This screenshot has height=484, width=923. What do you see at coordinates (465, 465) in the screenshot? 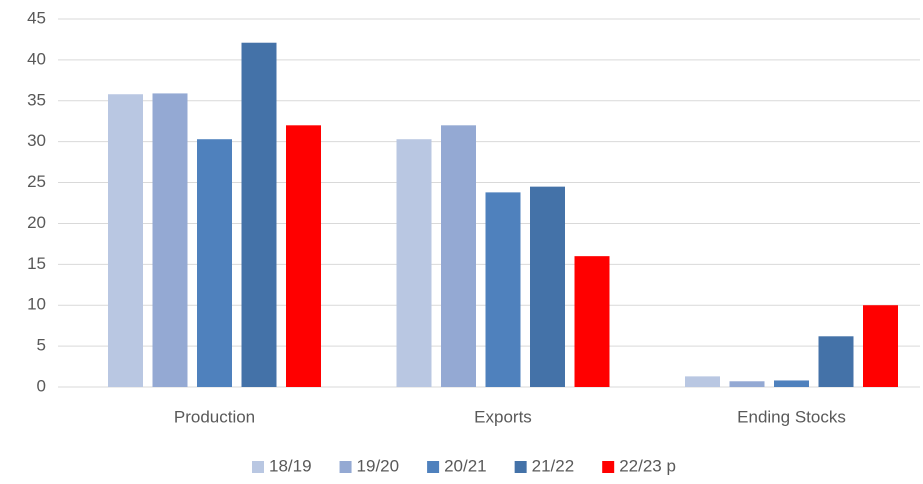
I see `legend-label: 20/21` at bounding box center [465, 465].